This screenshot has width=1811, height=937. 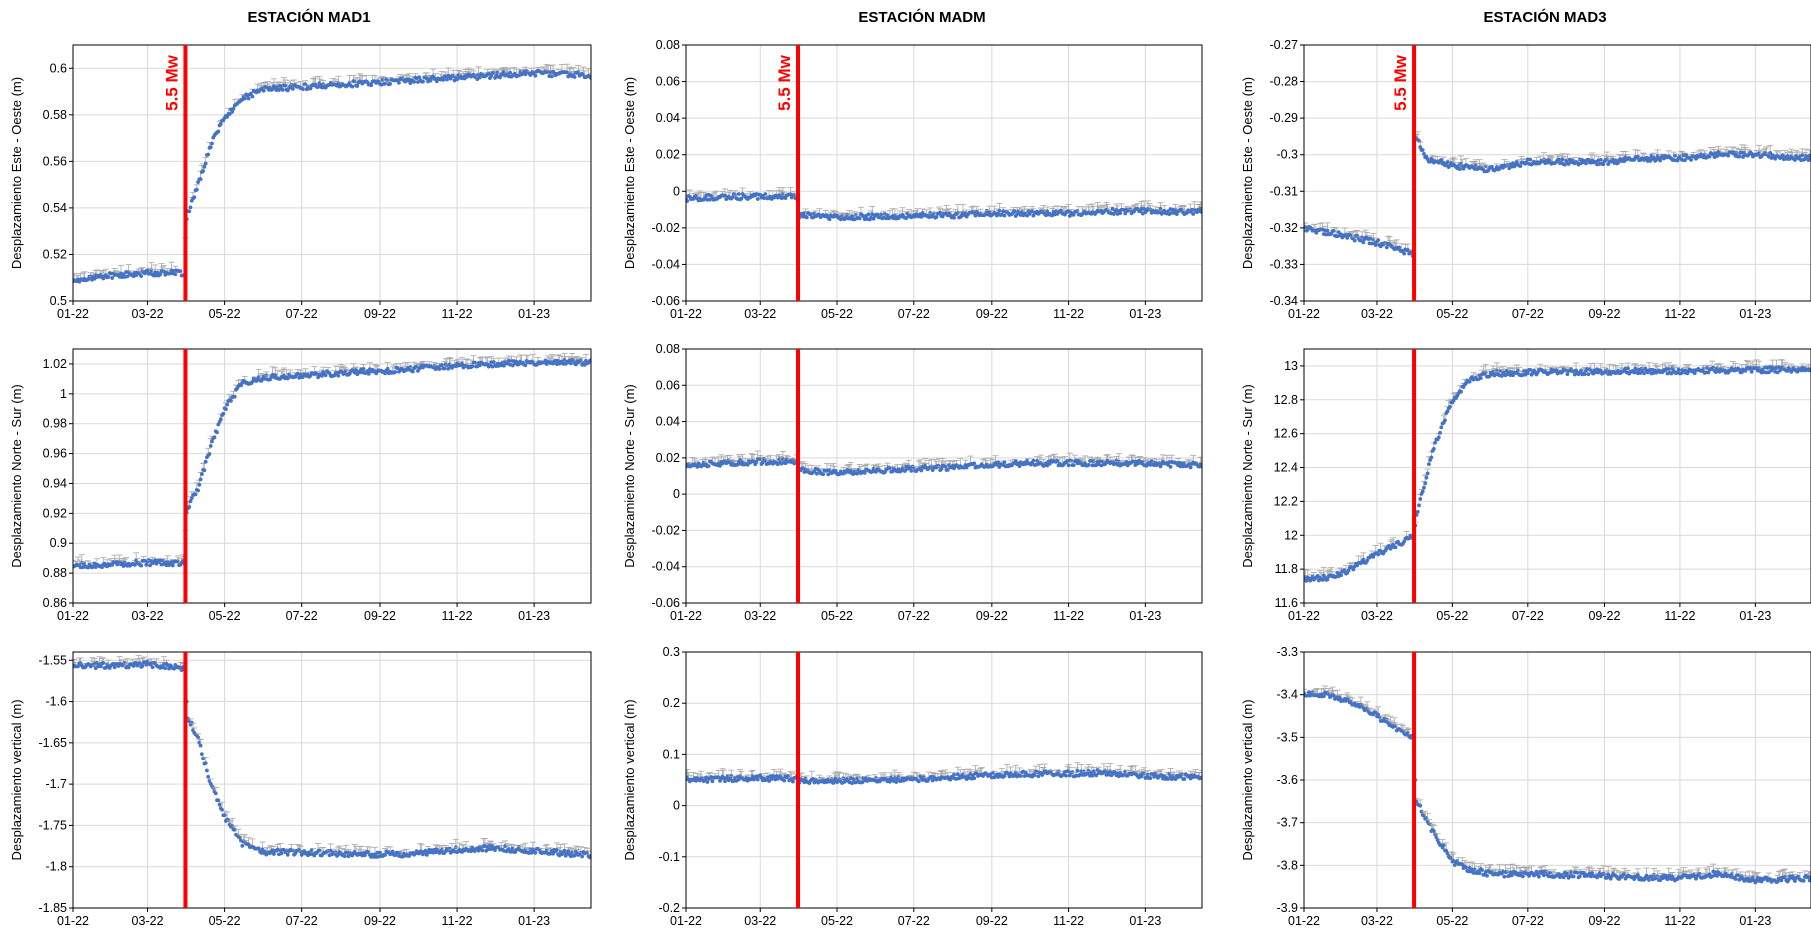 What do you see at coordinates (668, 45) in the screenshot?
I see `y-tick-label: 0.08` at bounding box center [668, 45].